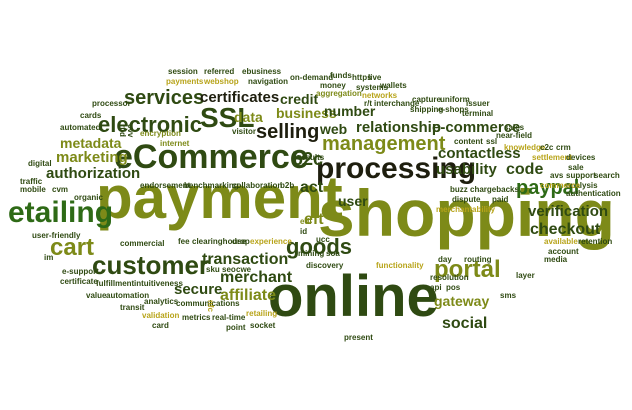 The image size is (632, 410). I want to click on word-commercial: commercial, so click(142, 243).